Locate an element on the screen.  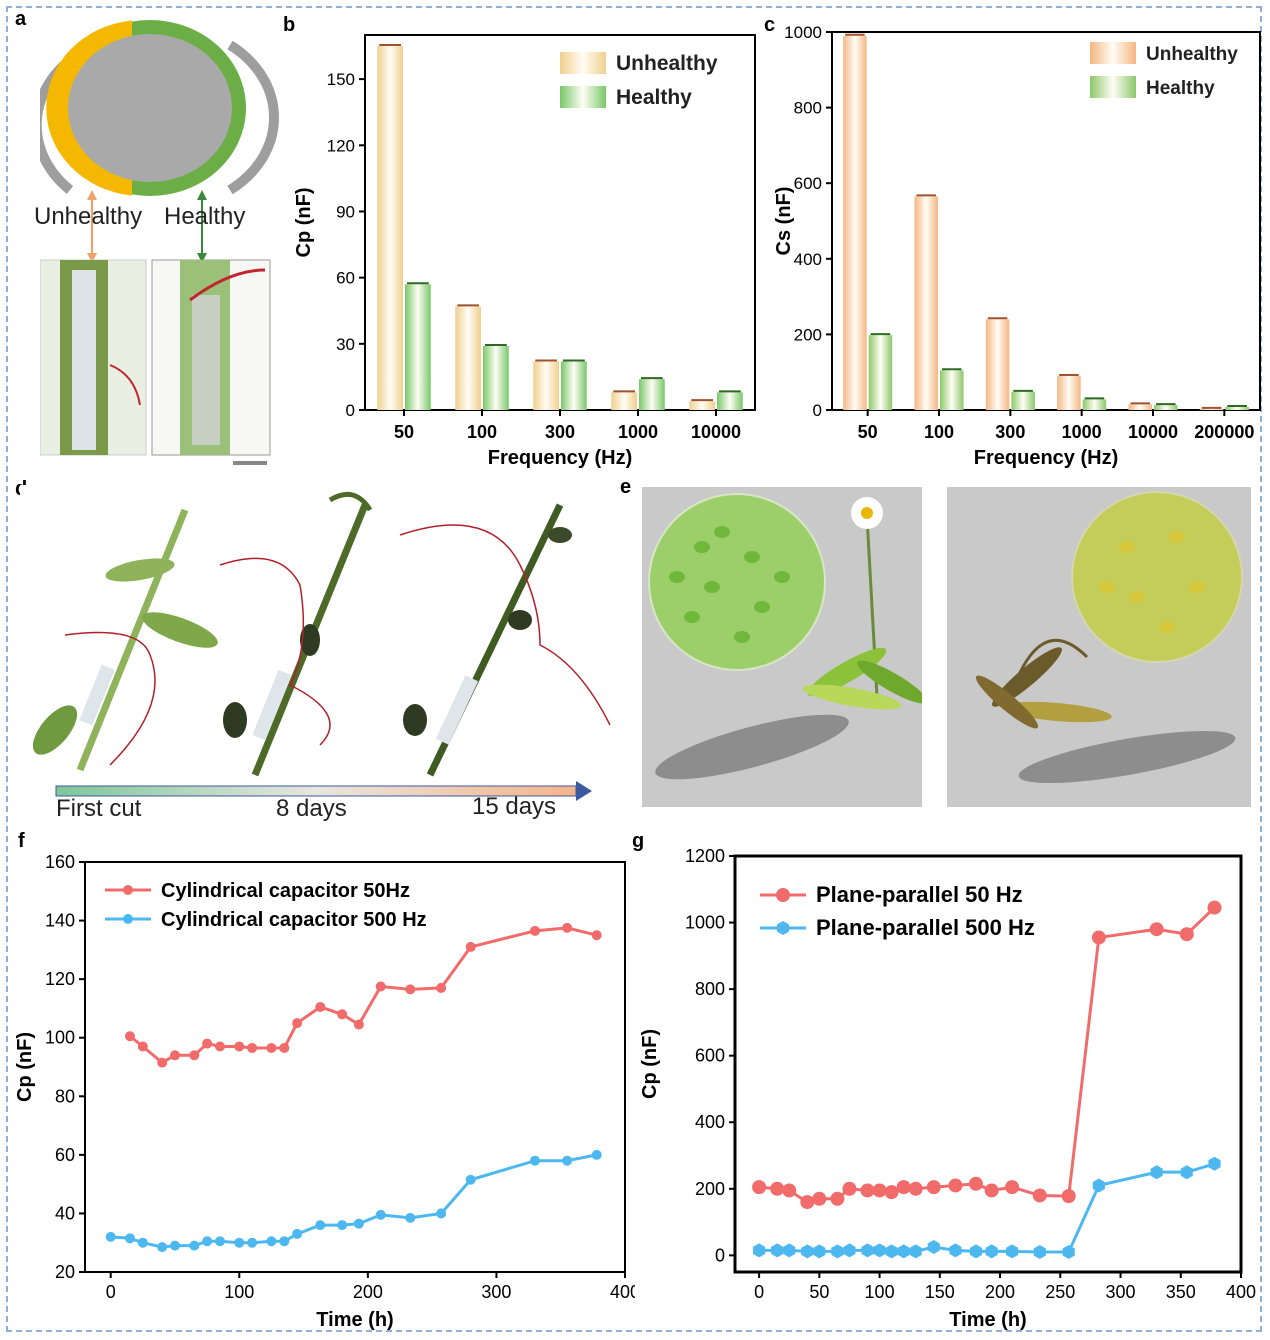
g-xtick-label: 100 is located at coordinates (880, 1292).